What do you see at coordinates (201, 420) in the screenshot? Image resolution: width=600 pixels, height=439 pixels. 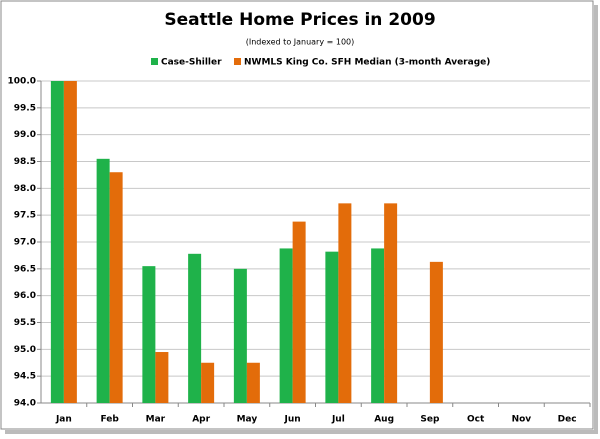 I see `x-tick-label: Apr` at bounding box center [201, 420].